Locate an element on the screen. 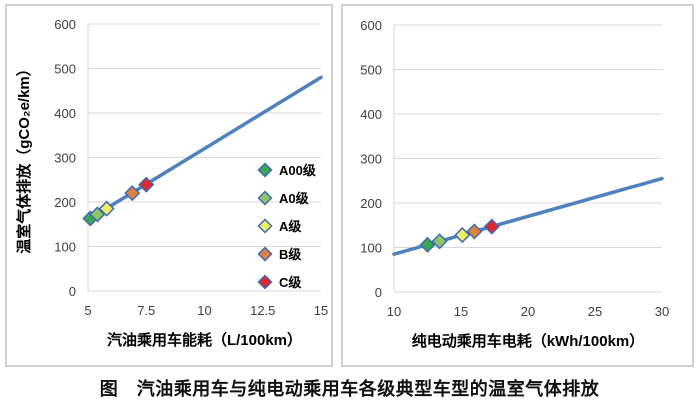 The height and width of the screenshot is (407, 699). legend-label: A级 is located at coordinates (290, 226).